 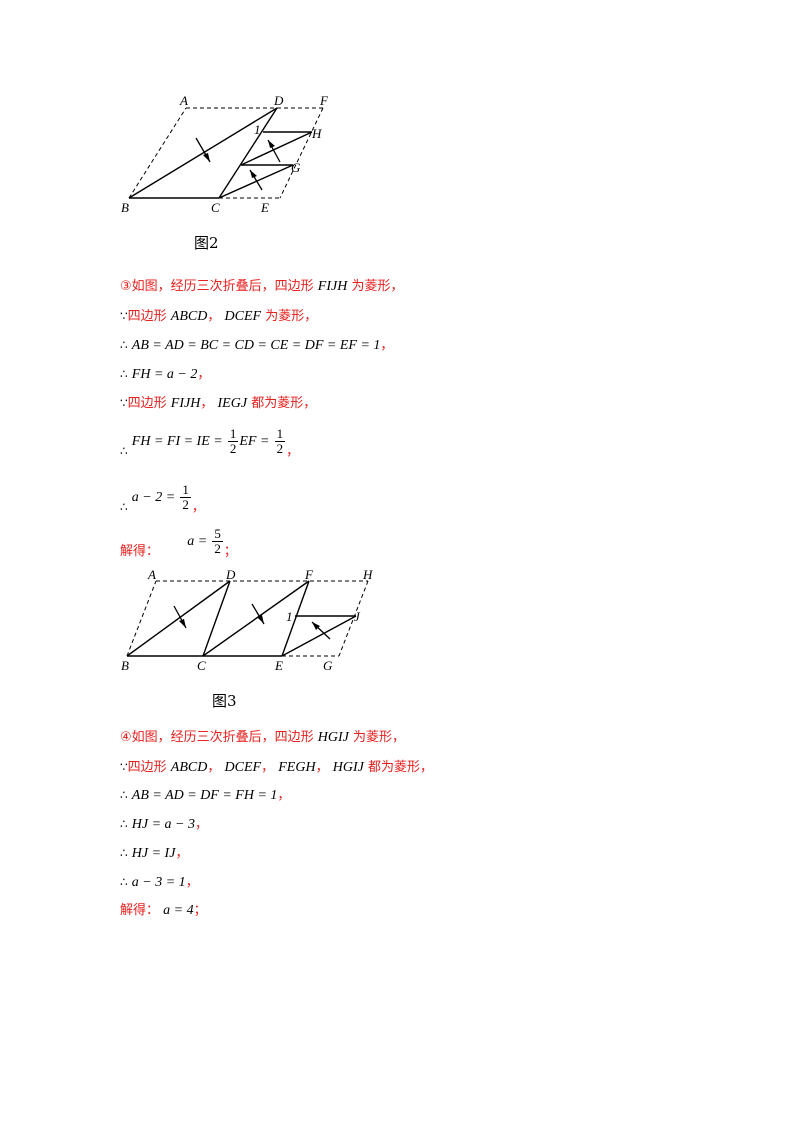 What do you see at coordinates (178, 547) in the screenshot?
I see `s3-line8: 解得： a = 5 2；` at bounding box center [178, 547].